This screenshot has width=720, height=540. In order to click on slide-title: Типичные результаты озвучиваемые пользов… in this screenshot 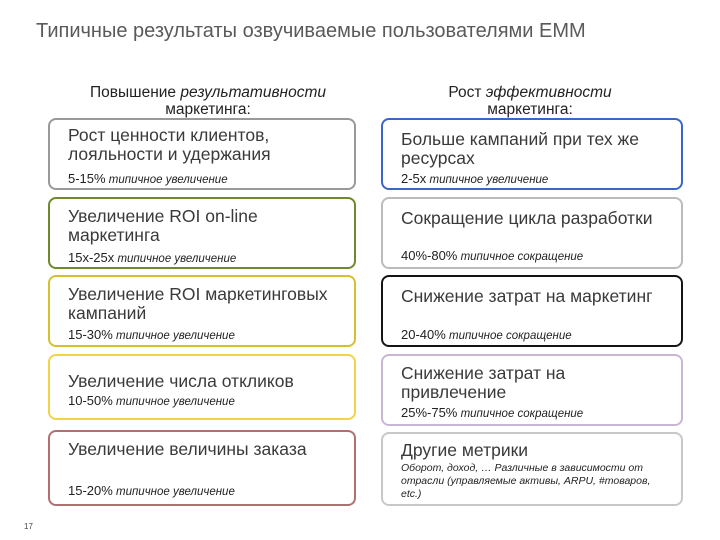, I will do `click(311, 31)`.